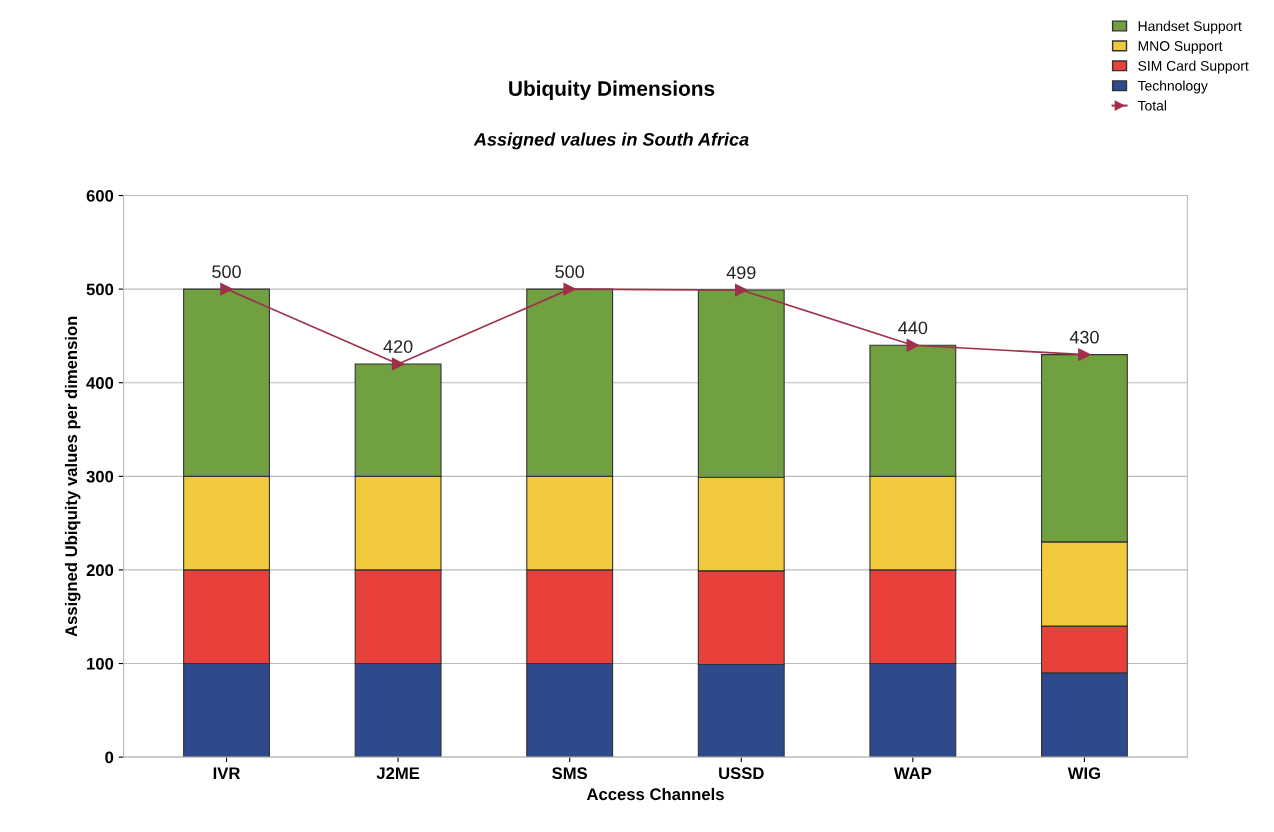 This screenshot has width=1274, height=832. What do you see at coordinates (100, 289) in the screenshot?
I see `y-tick-label: 500` at bounding box center [100, 289].